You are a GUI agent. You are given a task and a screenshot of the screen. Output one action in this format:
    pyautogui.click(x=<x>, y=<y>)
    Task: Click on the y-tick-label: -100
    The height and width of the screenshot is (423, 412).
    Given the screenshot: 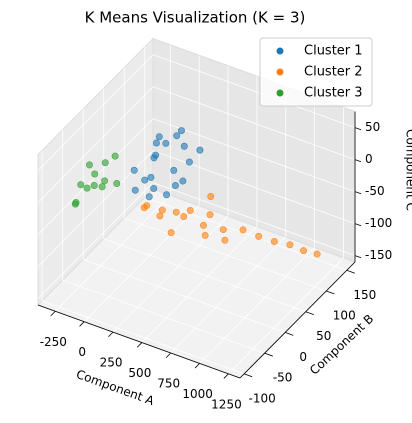 What is the action you would take?
    pyautogui.click(x=261, y=398)
    